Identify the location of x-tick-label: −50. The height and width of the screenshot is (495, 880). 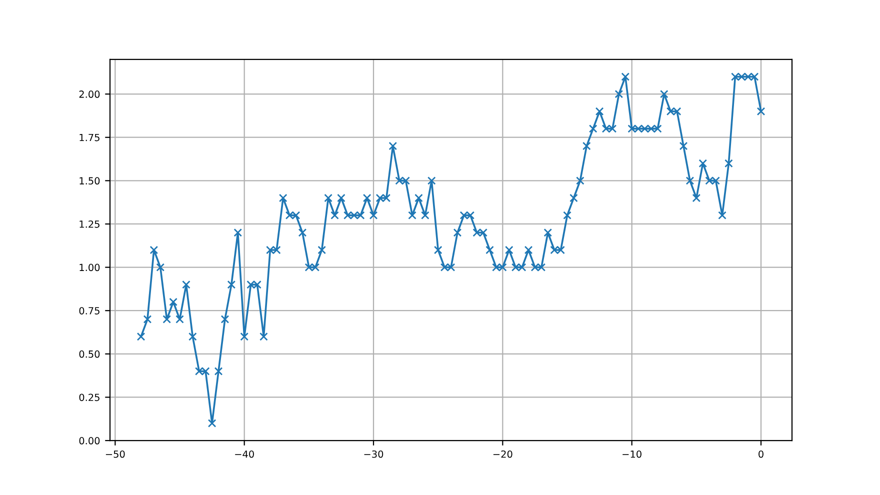
(115, 454).